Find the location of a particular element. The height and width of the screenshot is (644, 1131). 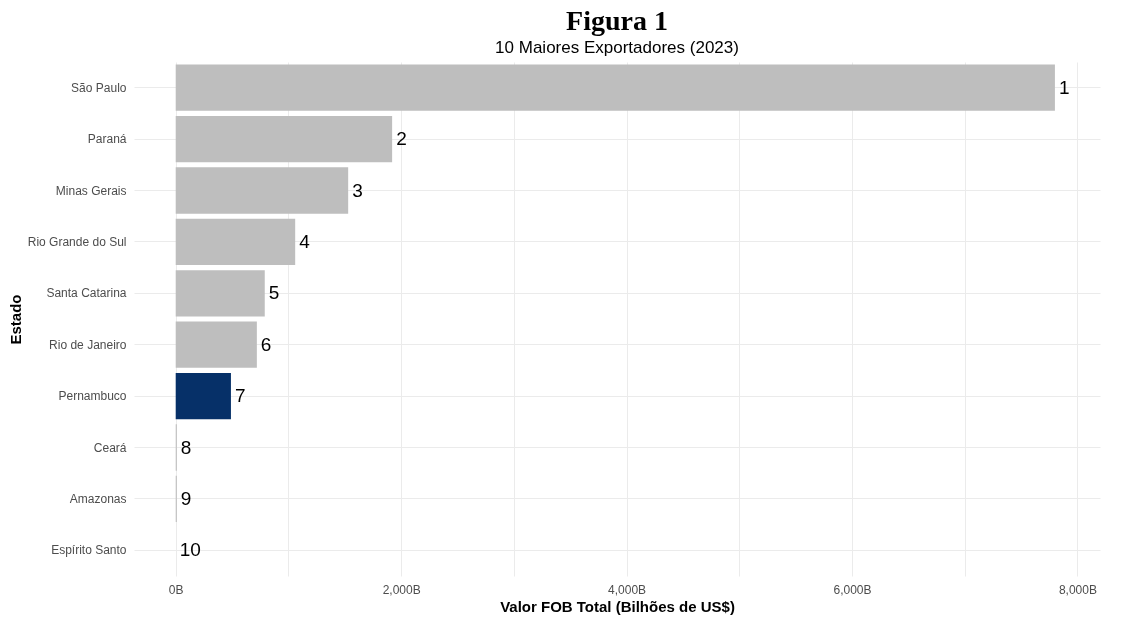

y-tick-label: Rio Grande do Sul is located at coordinates (77, 241).